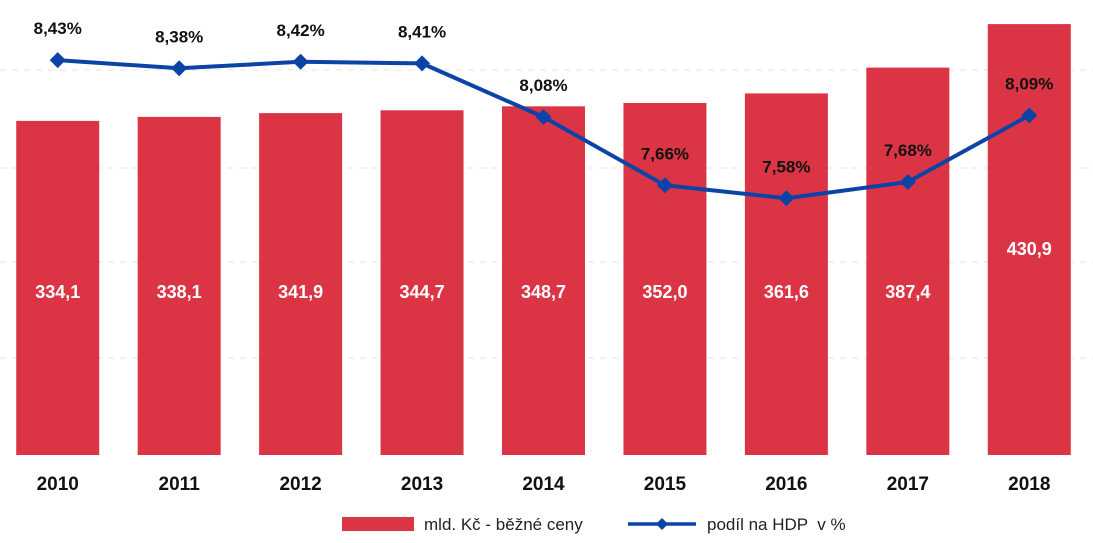 Image resolution: width=1093 pixels, height=543 pixels. Describe the element at coordinates (422, 31) in the screenshot. I see `line-value-label: 8,41%` at that location.